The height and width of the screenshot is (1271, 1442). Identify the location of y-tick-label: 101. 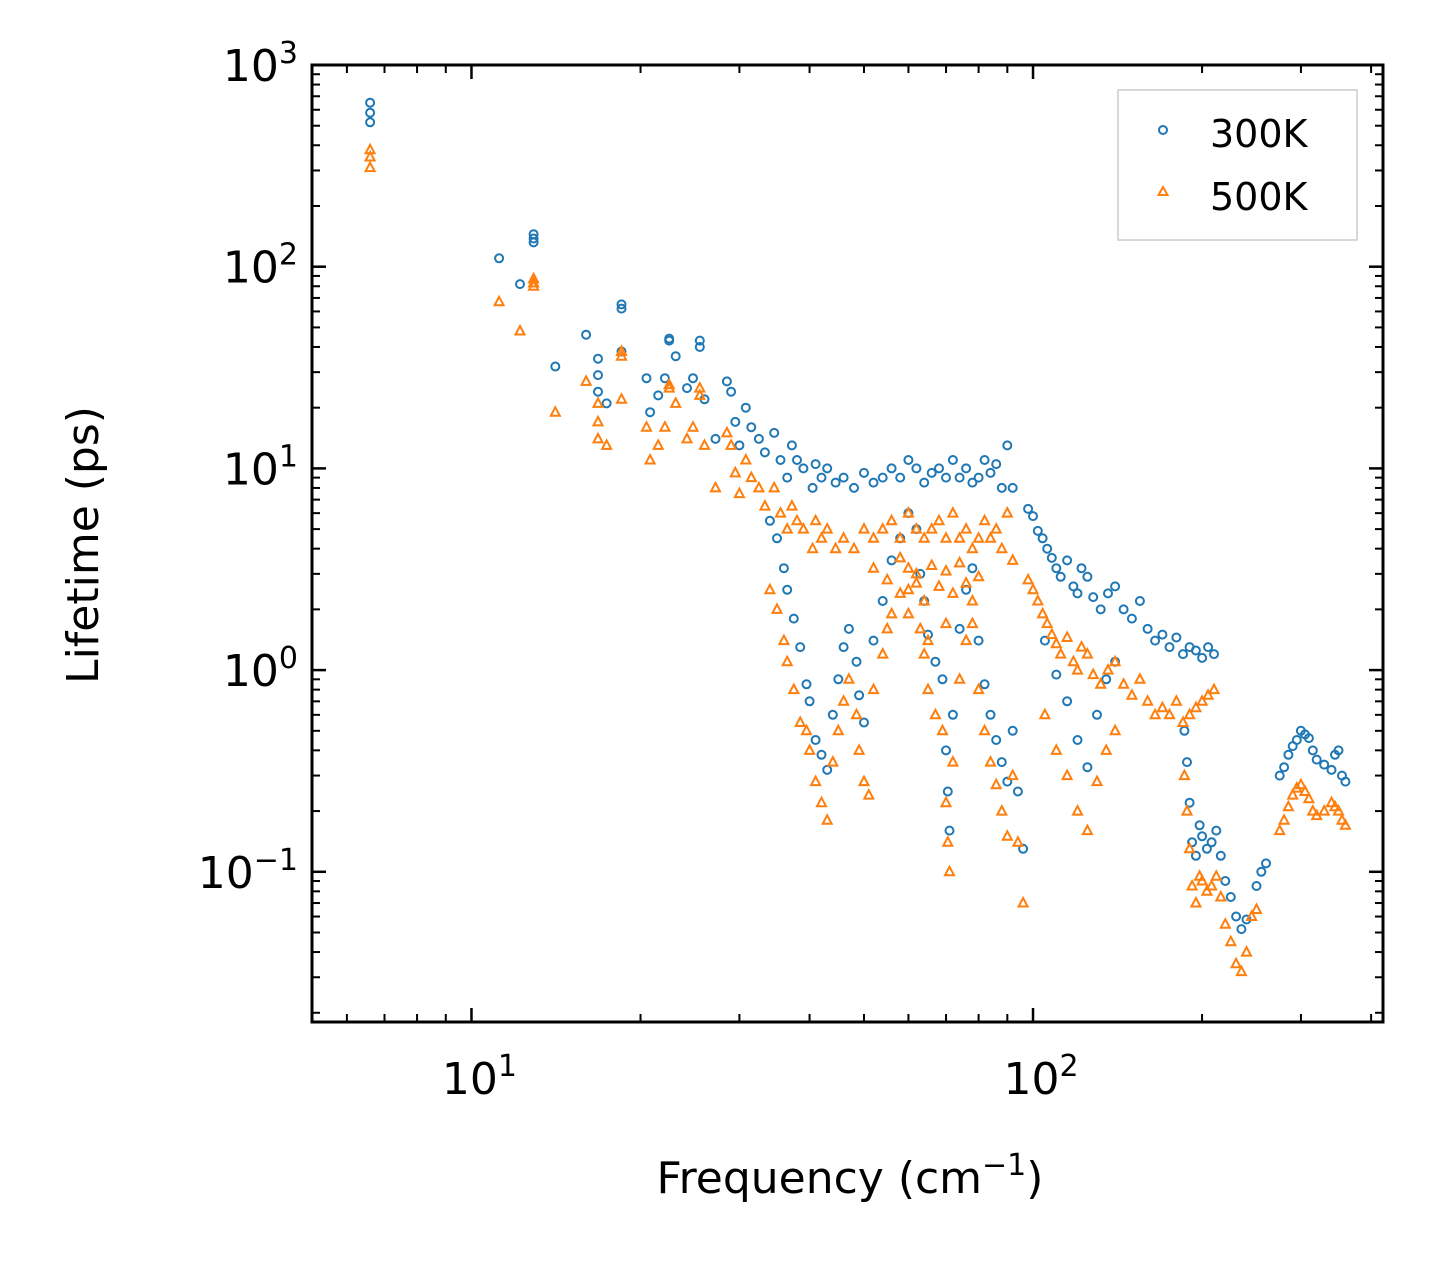
(260, 467).